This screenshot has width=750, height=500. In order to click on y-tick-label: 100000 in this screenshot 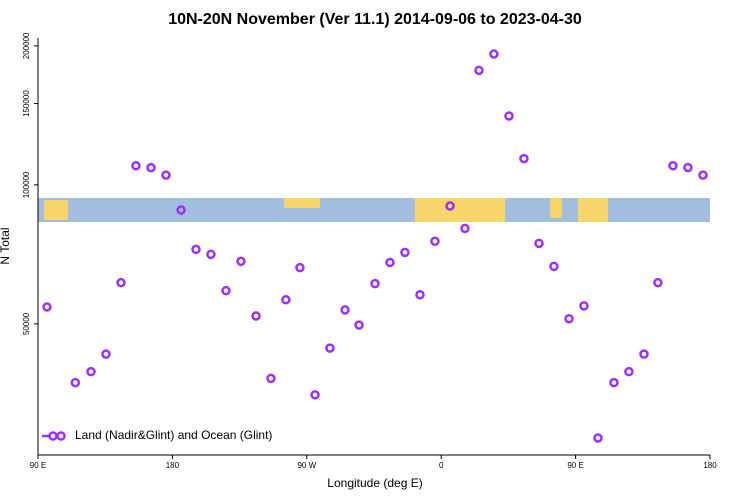, I will do `click(26, 184)`.